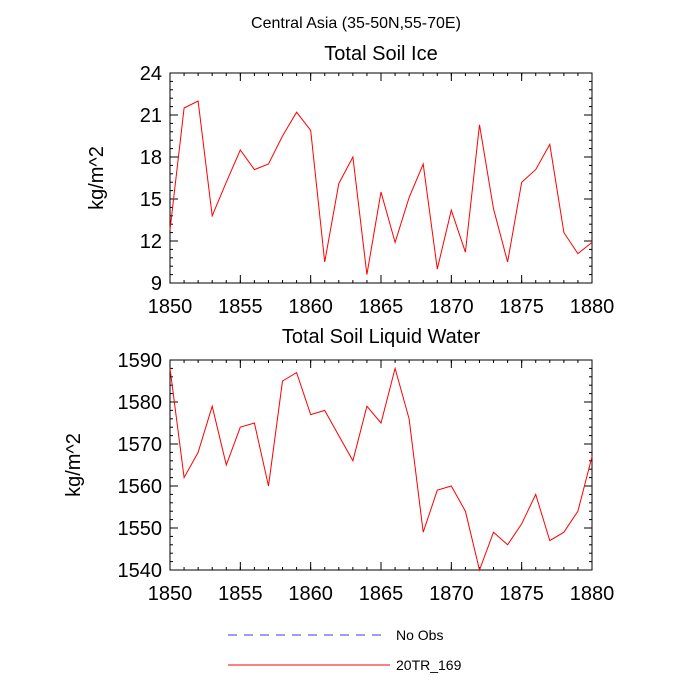 The height and width of the screenshot is (700, 700). I want to click on y-tick-label: 21, so click(151, 116).